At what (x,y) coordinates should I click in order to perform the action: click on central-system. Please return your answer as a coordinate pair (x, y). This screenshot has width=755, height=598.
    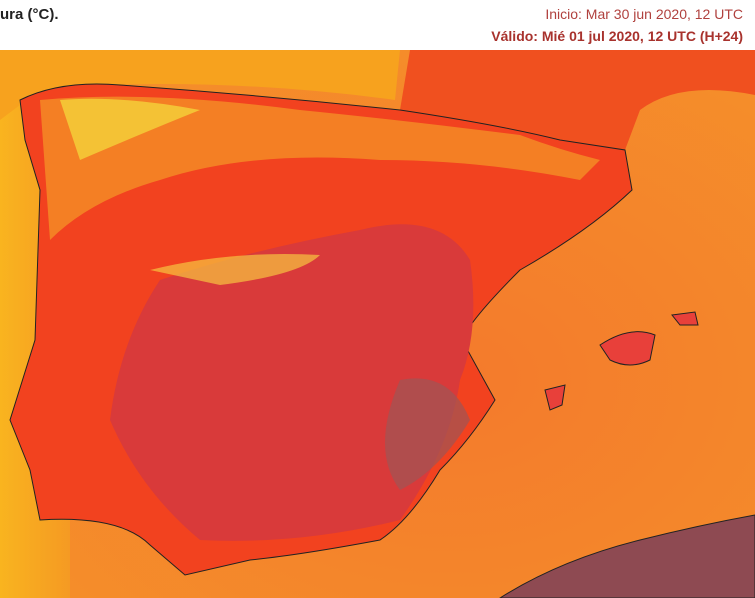
    Looking at the image, I should click on (235, 269).